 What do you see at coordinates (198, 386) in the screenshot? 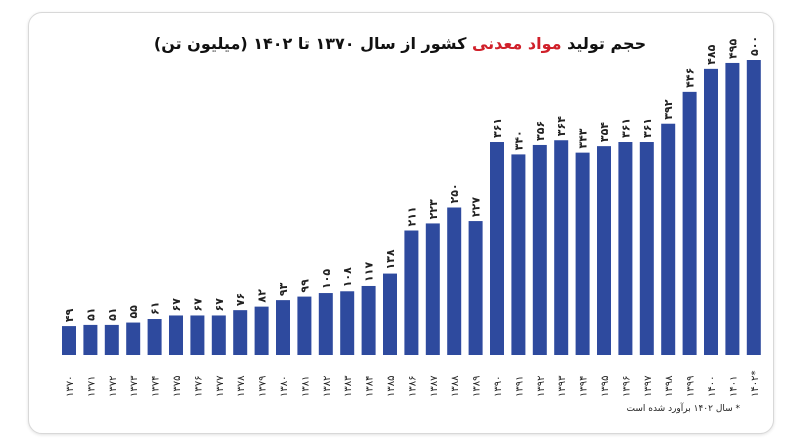
I see `x-tick-label: ۱۳۷۶` at bounding box center [198, 386].